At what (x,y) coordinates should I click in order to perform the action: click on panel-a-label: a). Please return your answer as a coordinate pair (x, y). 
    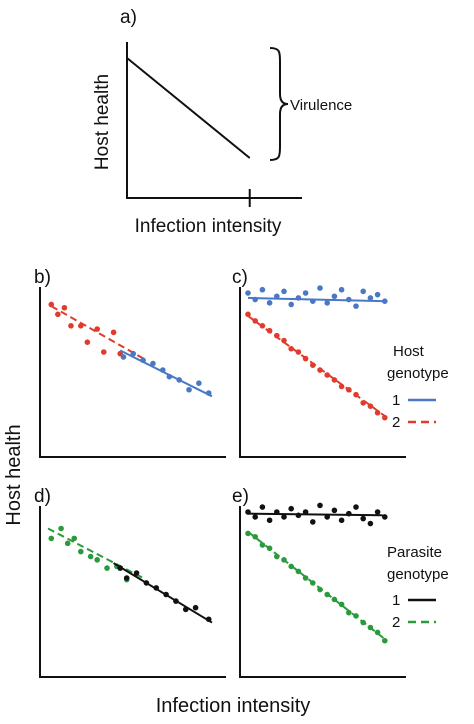
    Looking at the image, I should click on (128, 17).